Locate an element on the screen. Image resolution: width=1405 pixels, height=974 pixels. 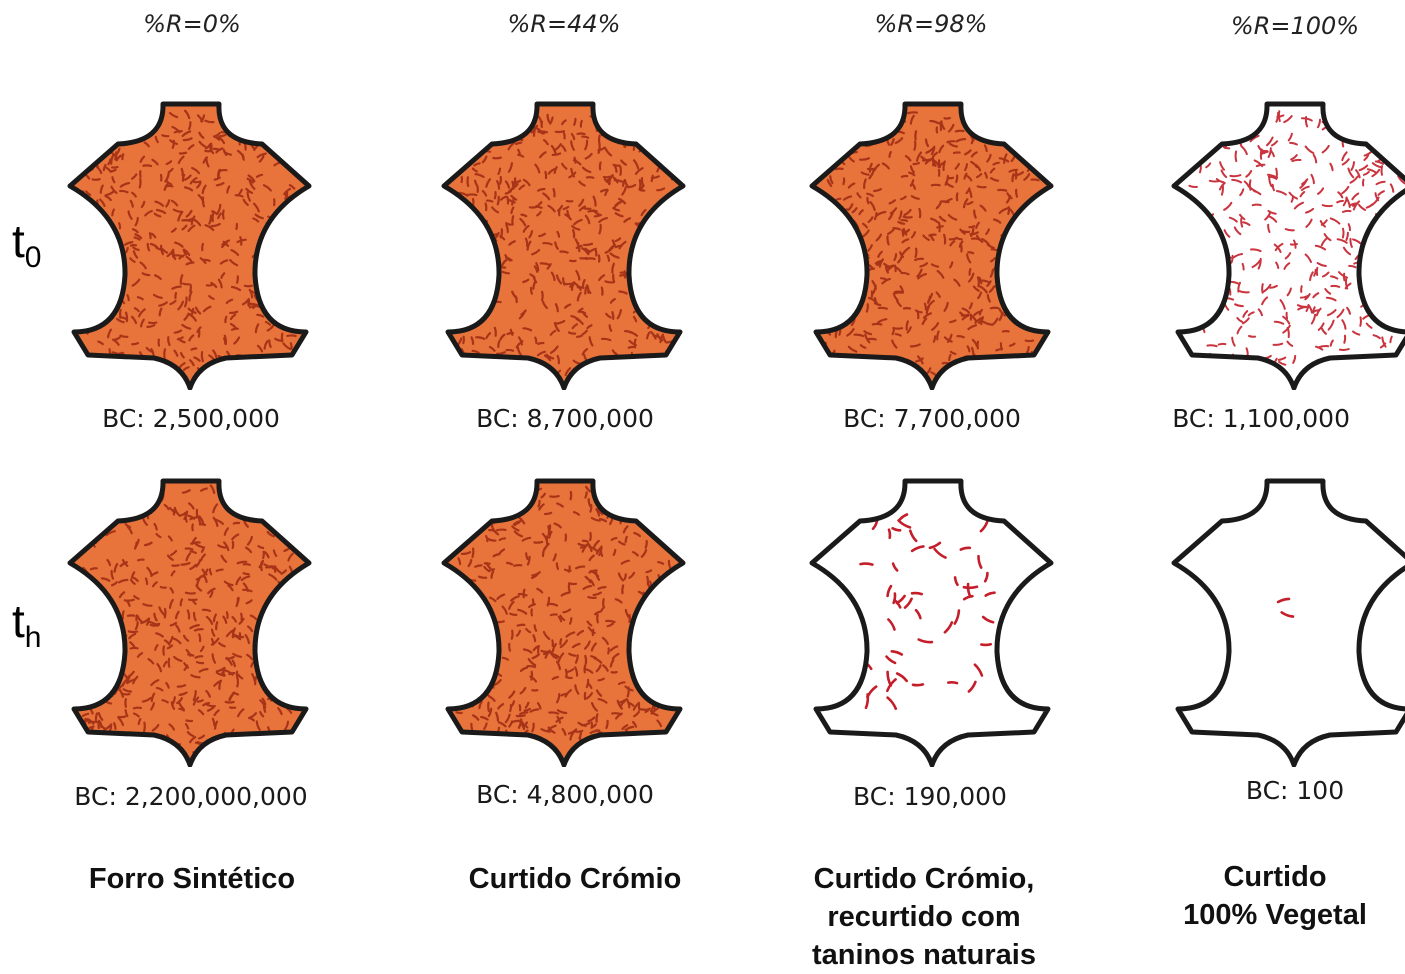
column-header-3: %R=98% is located at coordinates (931, 24).